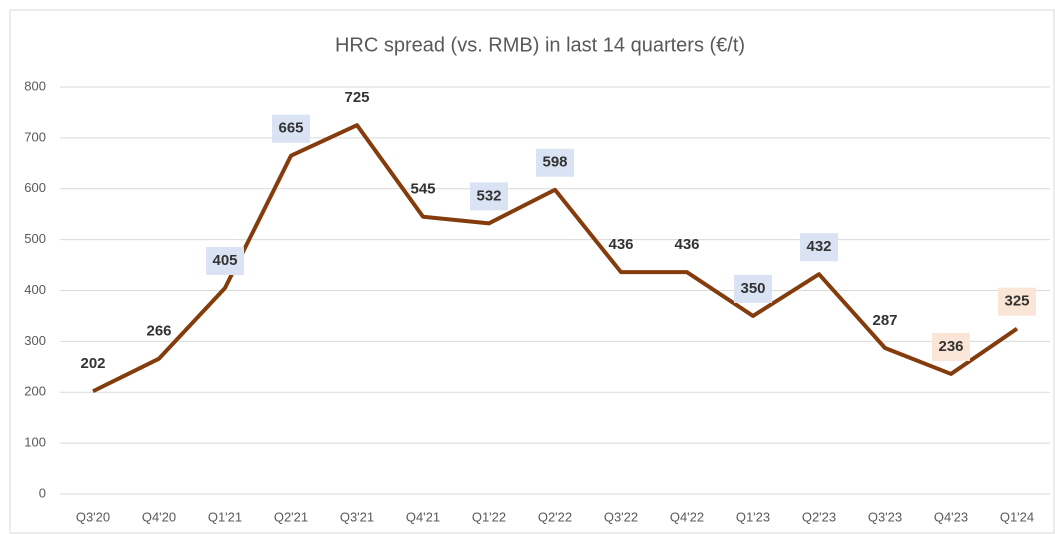 The image size is (1055, 534). What do you see at coordinates (489, 516) in the screenshot?
I see `x-tick-label: Q1'22` at bounding box center [489, 516].